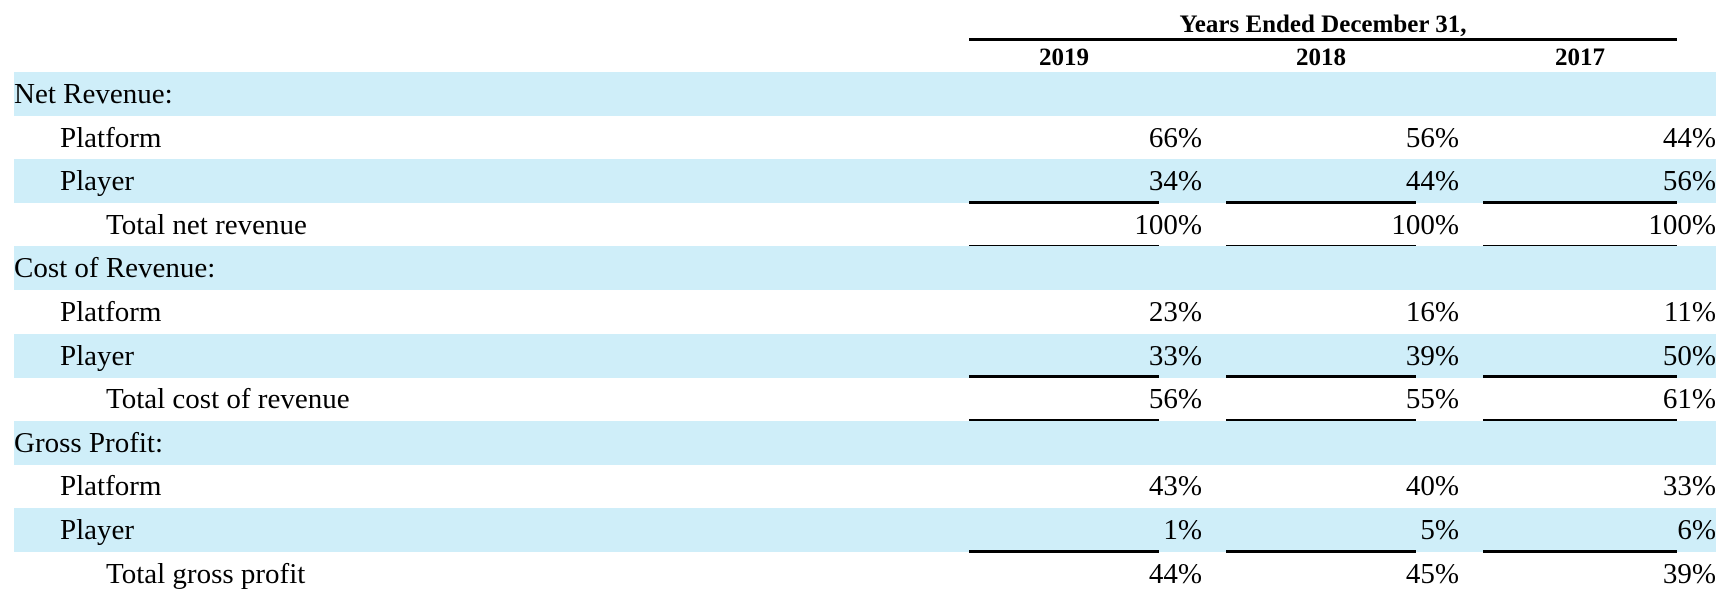 This screenshot has height=602, width=1732. Describe the element at coordinates (1175, 399) in the screenshot. I see `value-cell-year-1: 56%` at that location.